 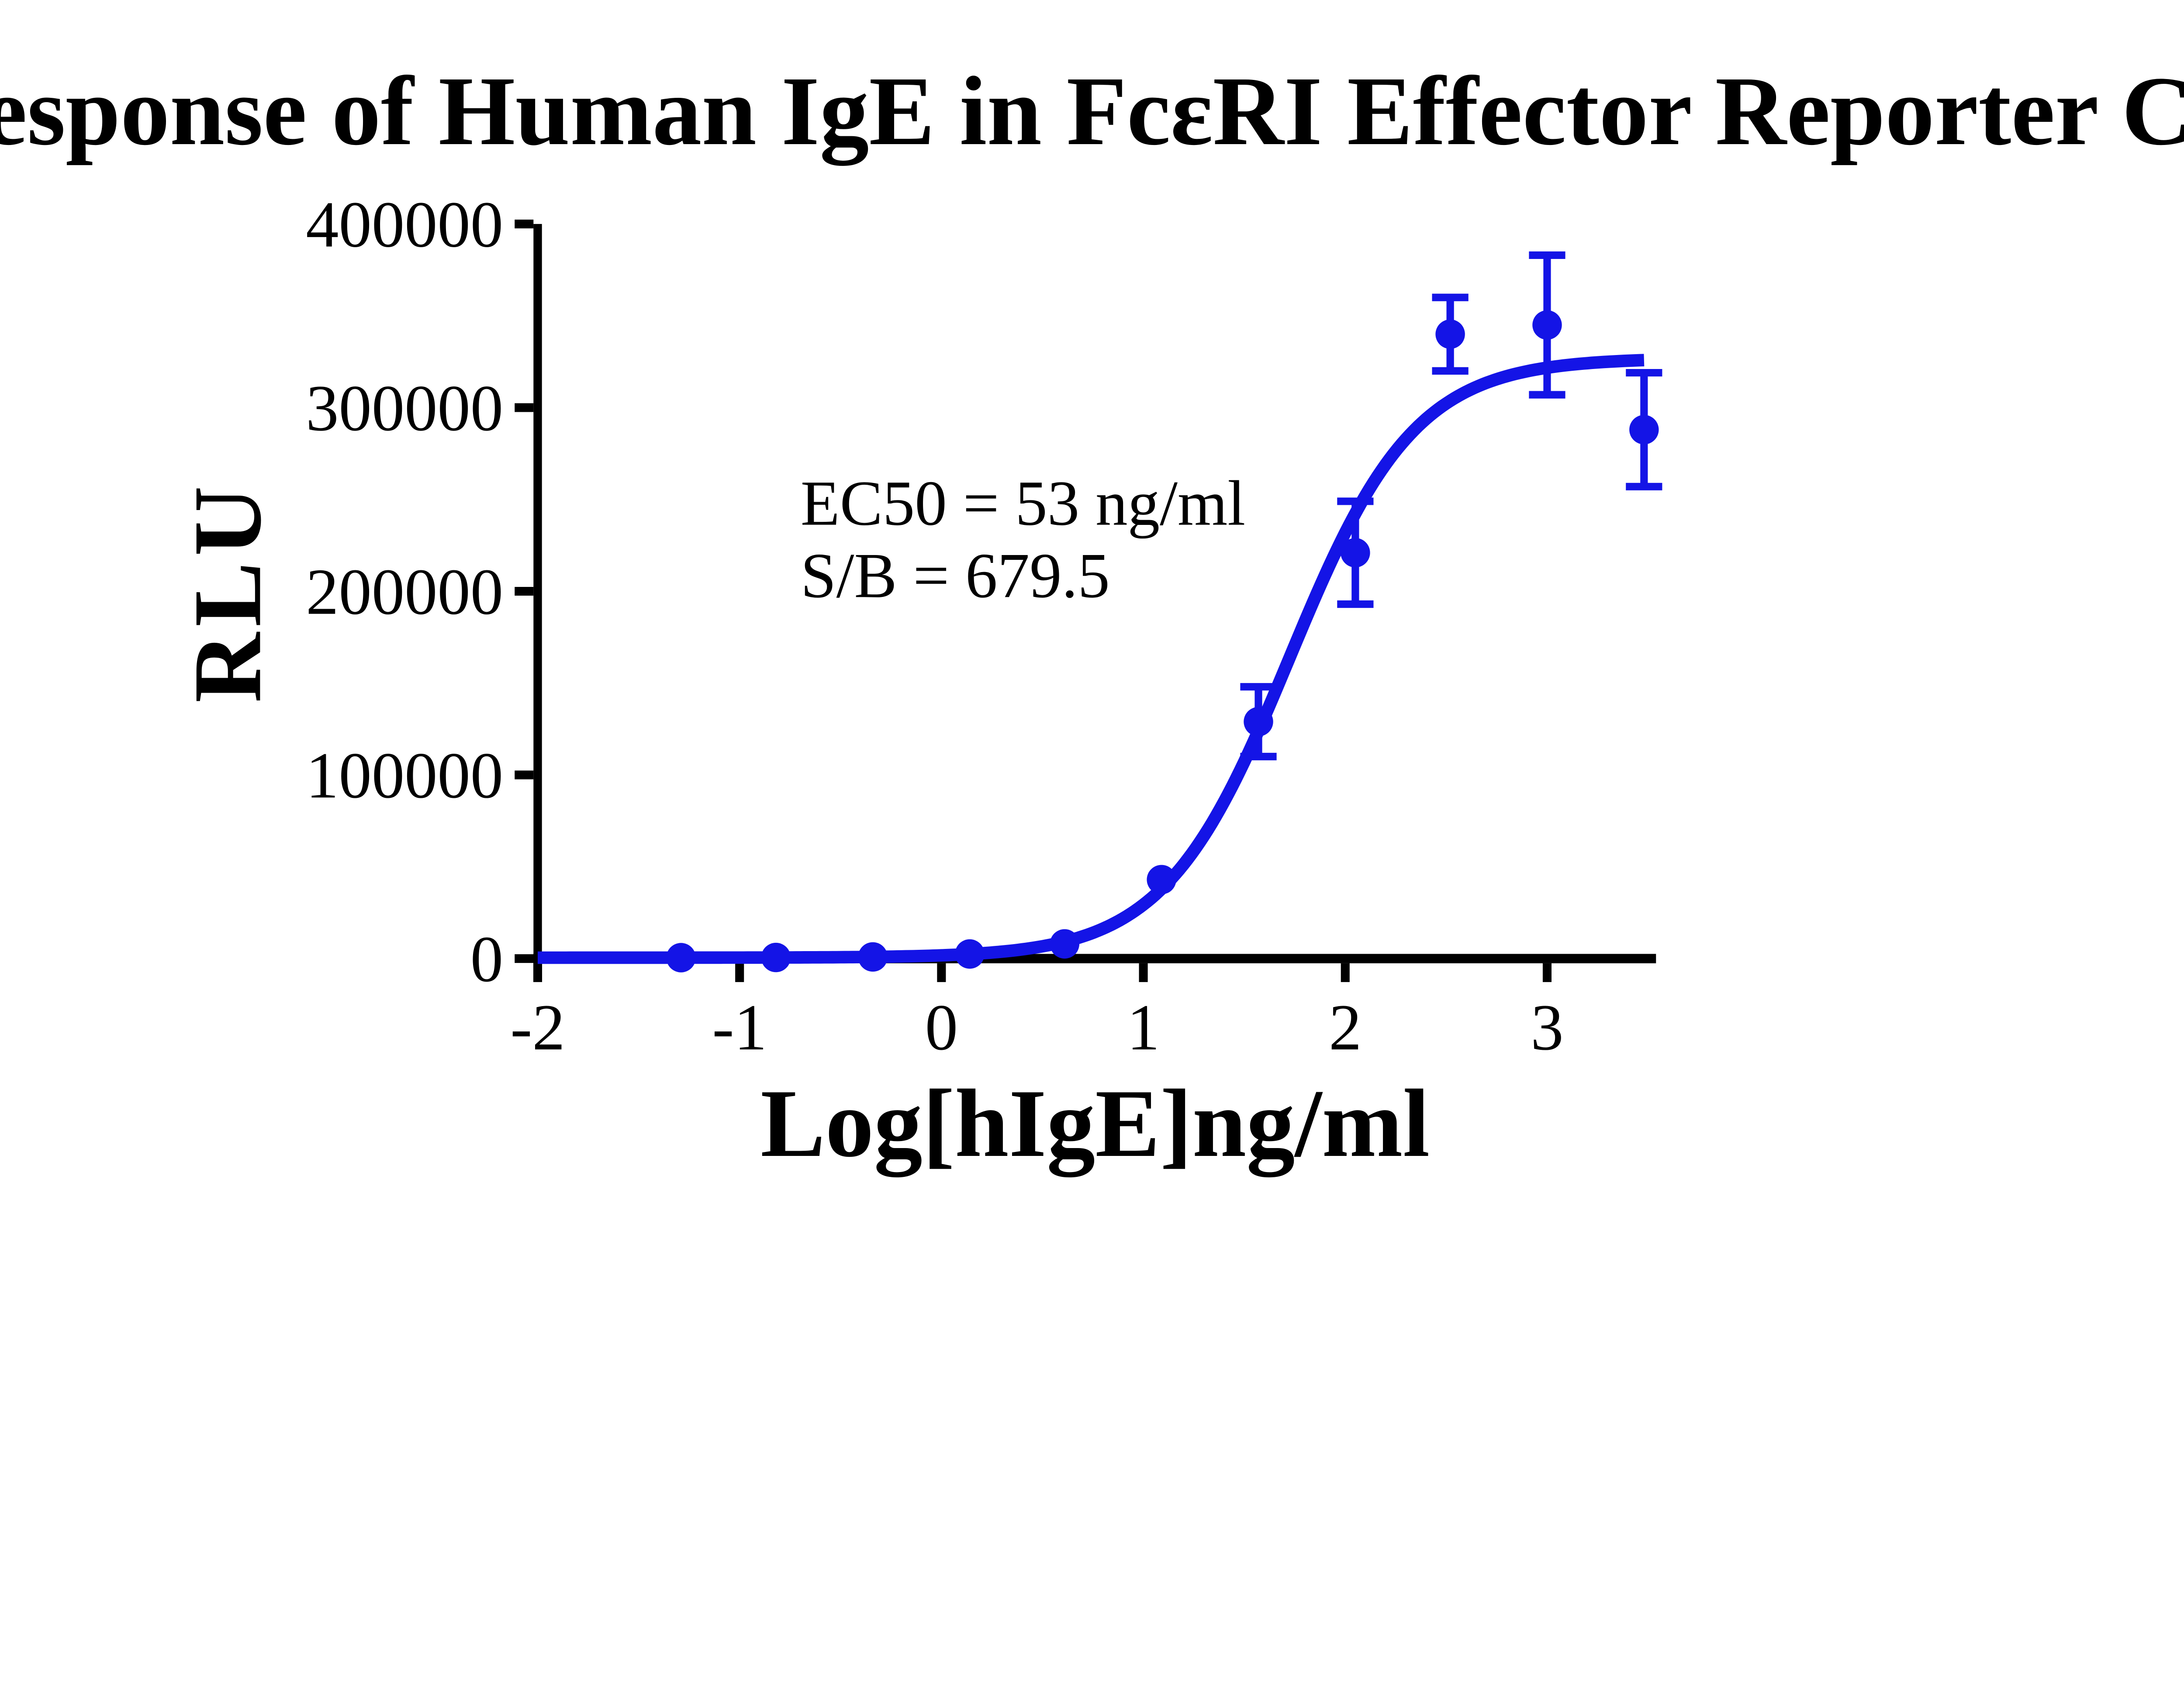 What do you see at coordinates (537, 1027) in the screenshot?
I see `x-tick-label: -2` at bounding box center [537, 1027].